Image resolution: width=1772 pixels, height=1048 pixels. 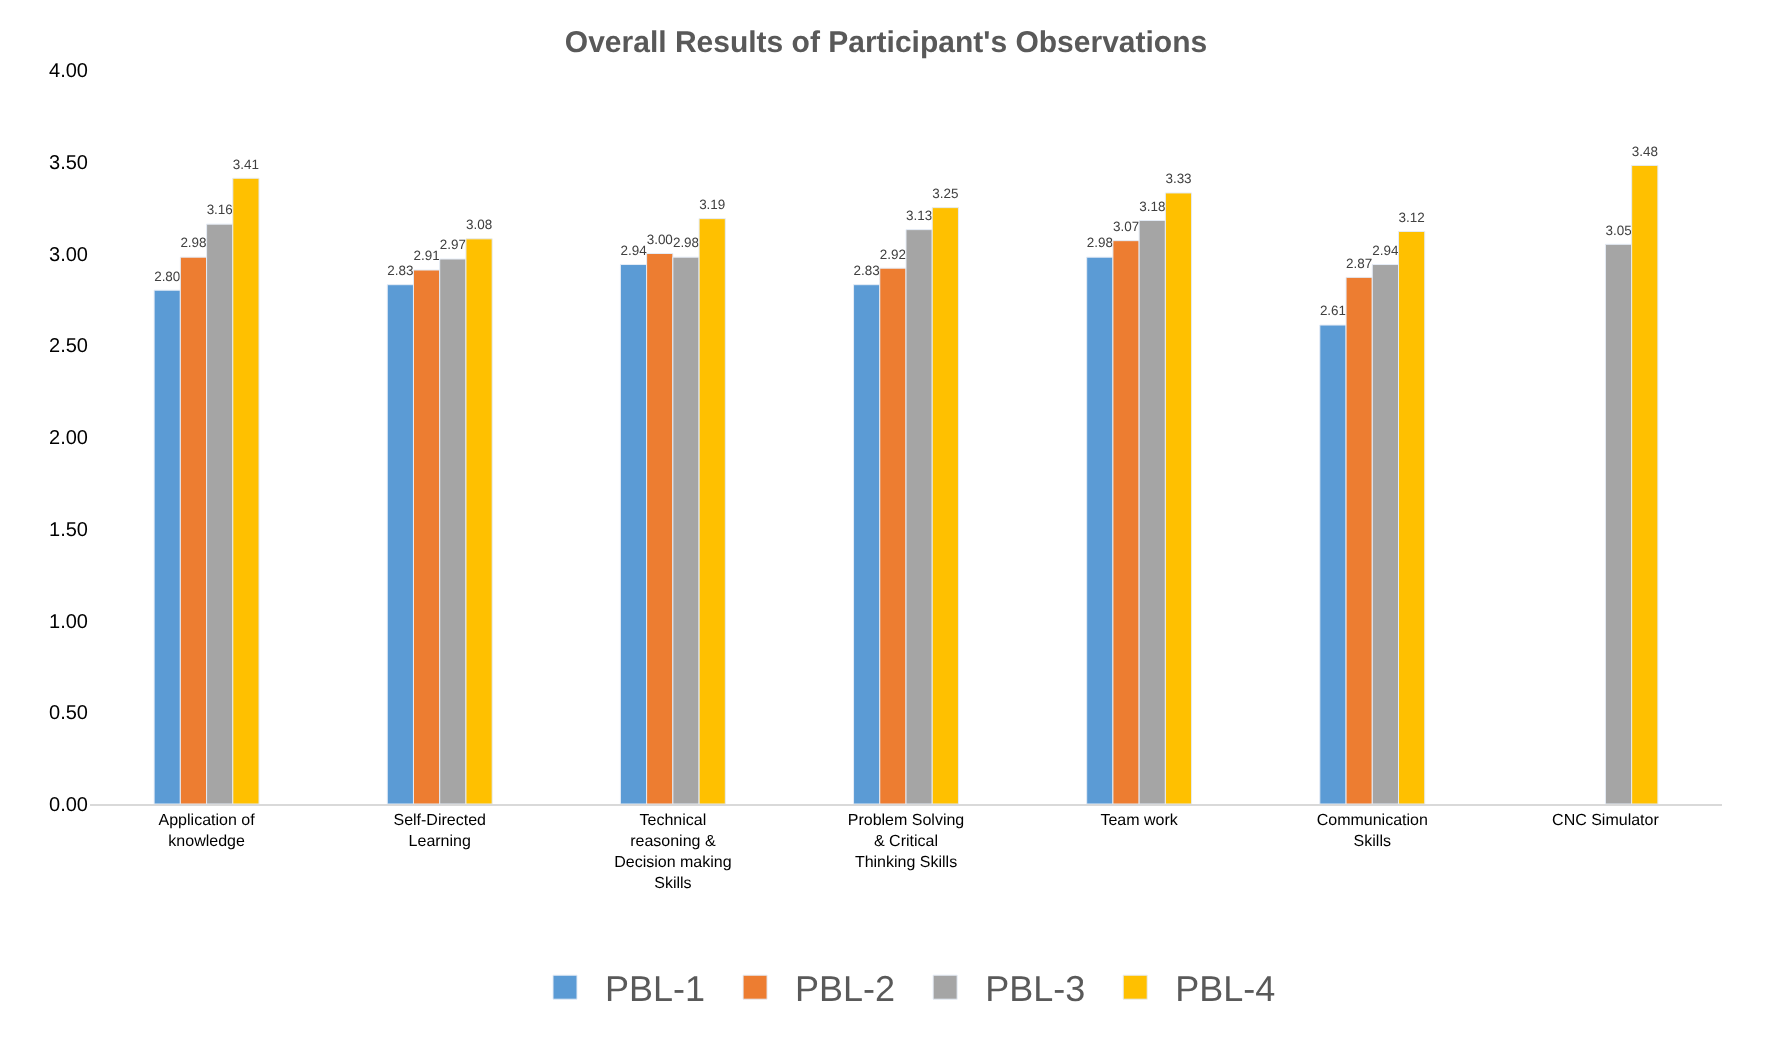 I want to click on chart-title: Overall Results of Participant's Observations, so click(x=886, y=43).